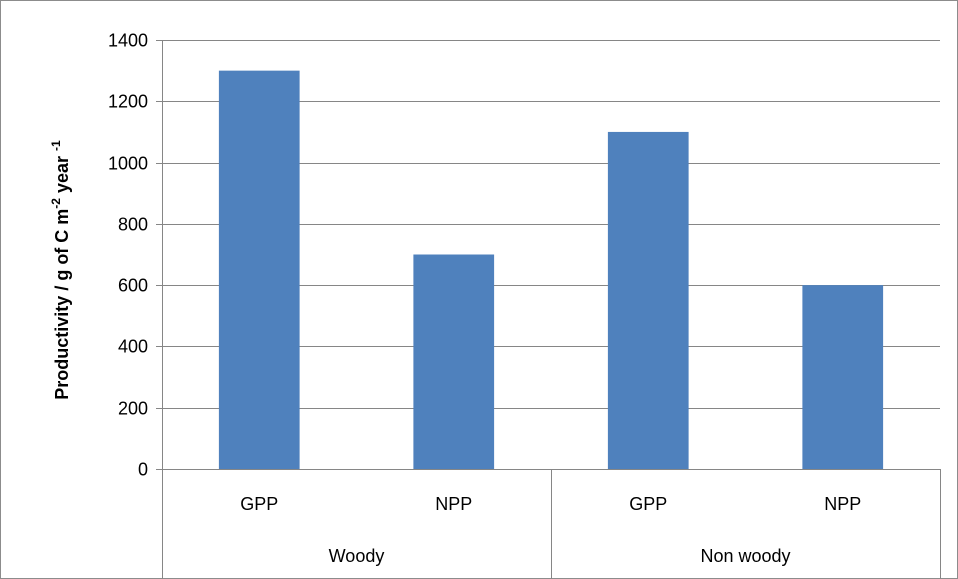 The width and height of the screenshot is (958, 579). I want to click on y-axis-label-sup1: -2, so click(56, 203).